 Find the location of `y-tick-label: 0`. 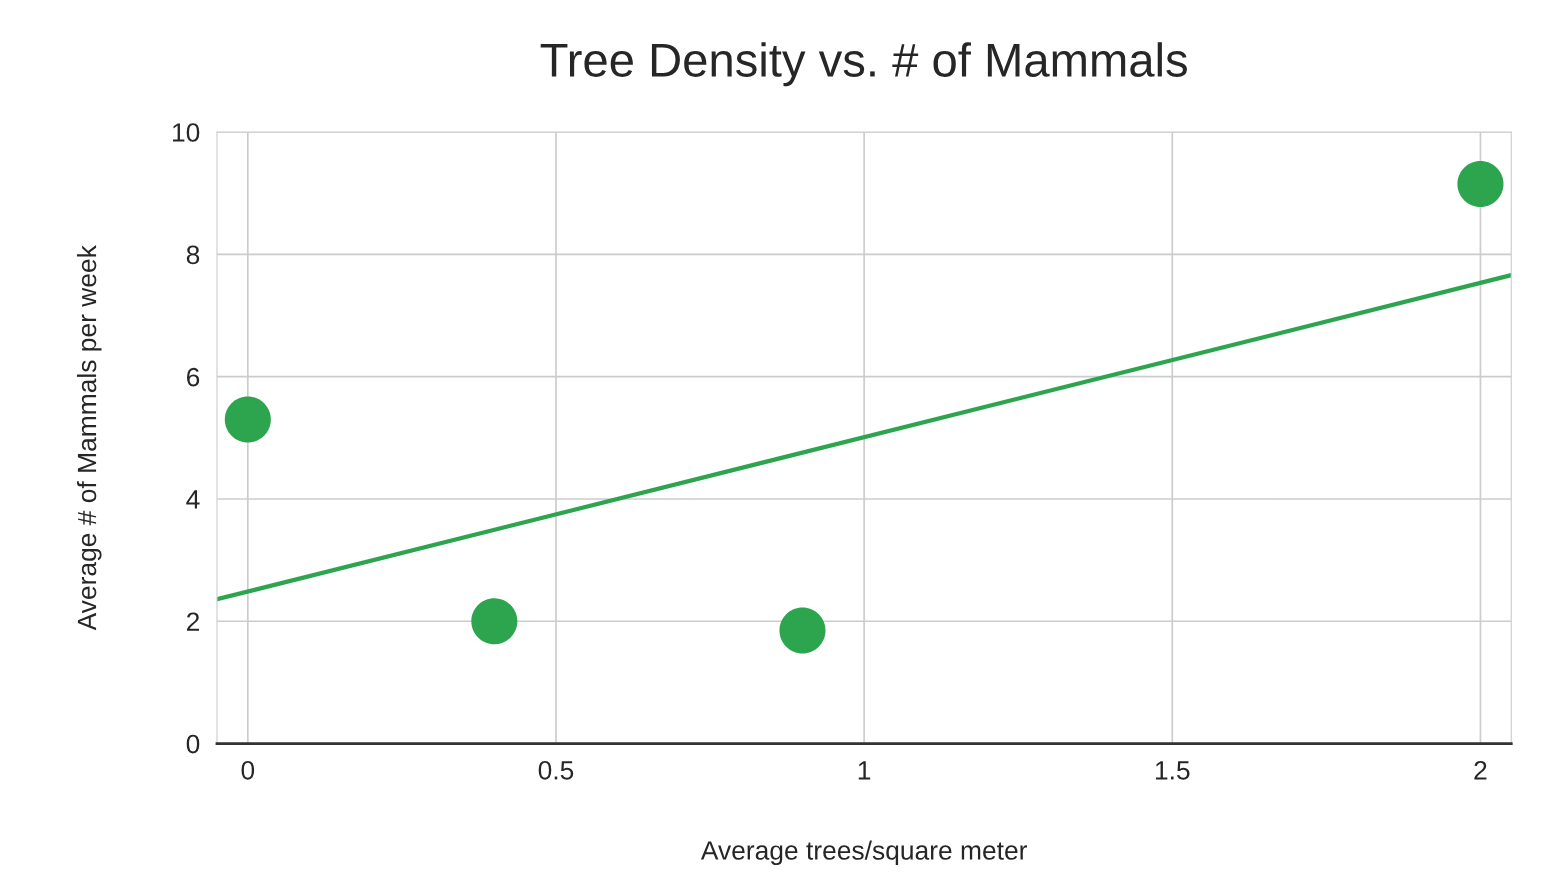

y-tick-label: 0 is located at coordinates (193, 744).